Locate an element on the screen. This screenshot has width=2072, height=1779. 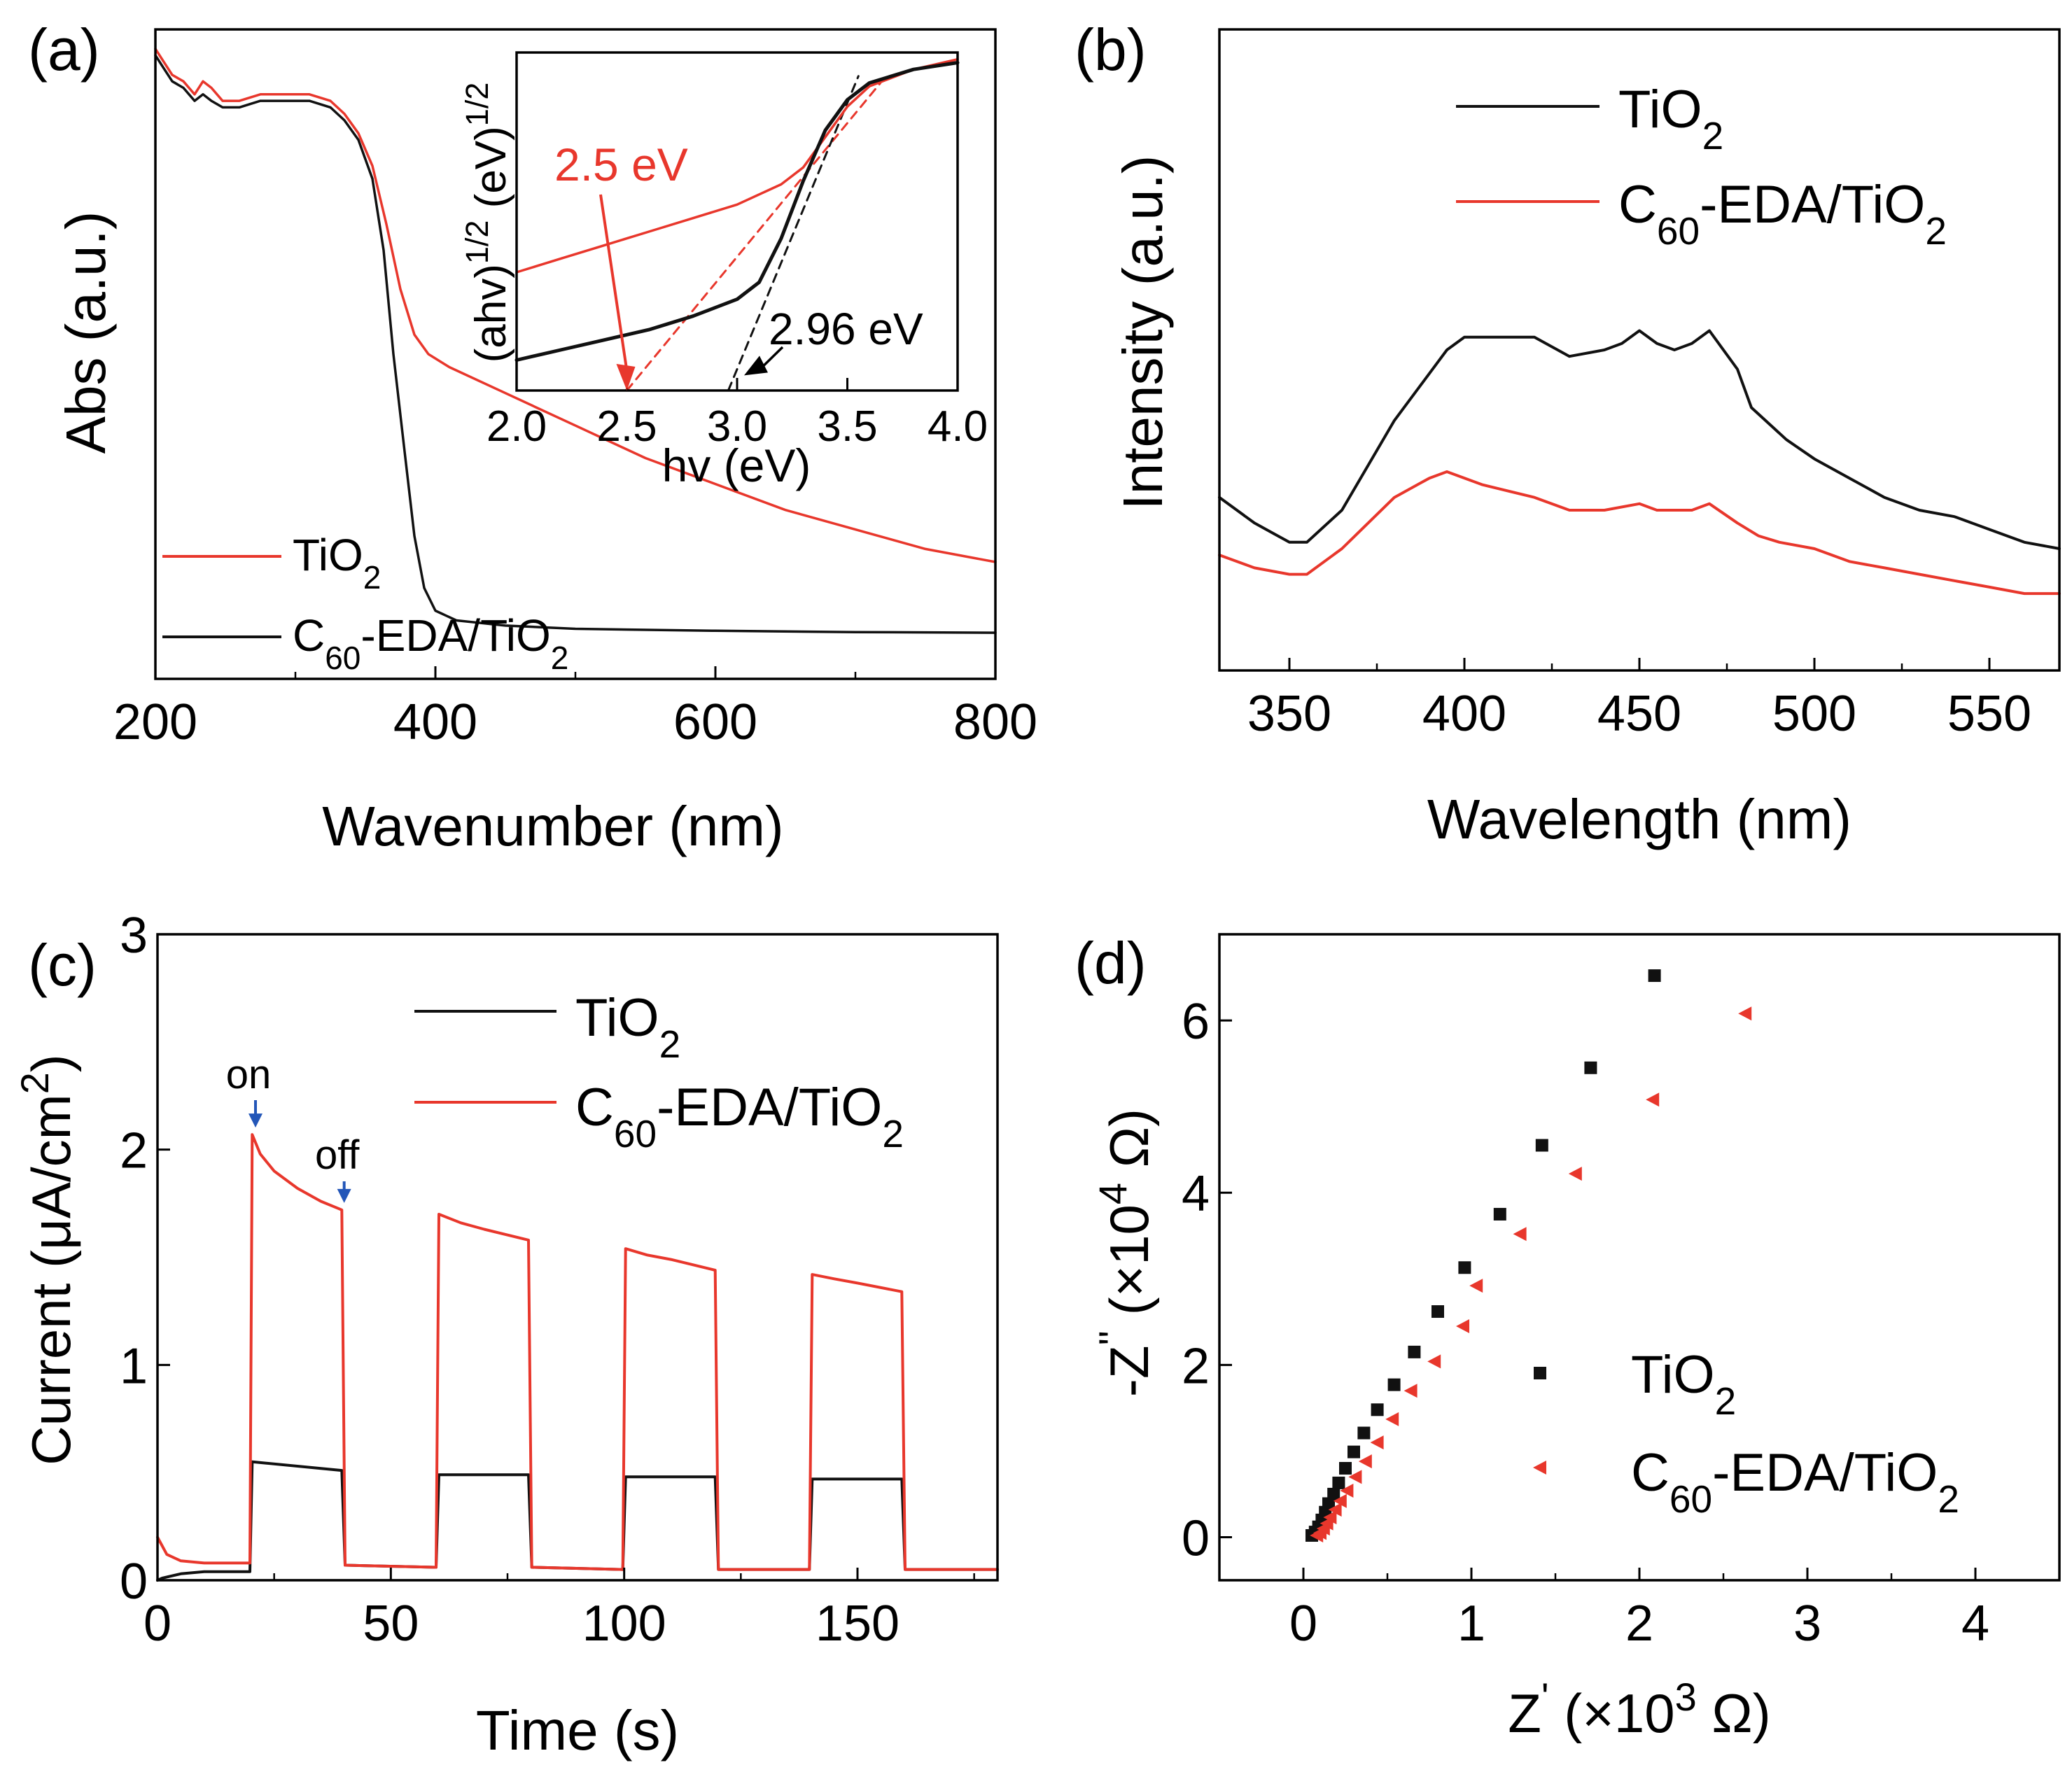
panel-a-inset-ylabel-part-3: 1/2 is located at coordinates (477, 105).